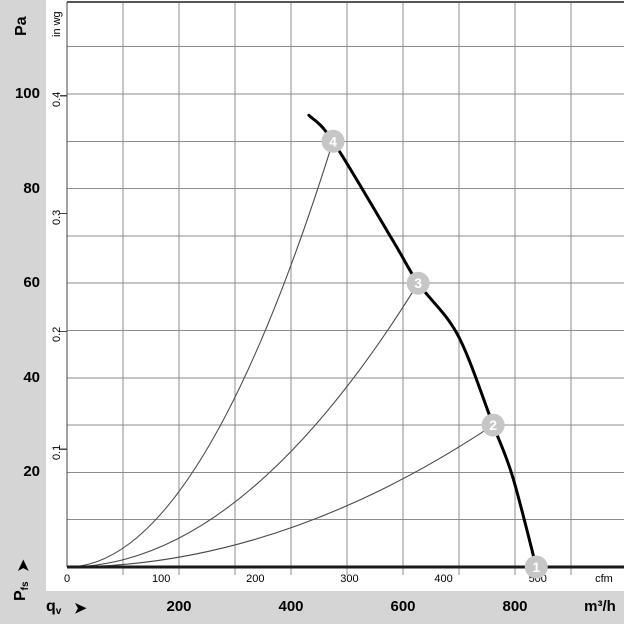  I want to click on flow-symbol-sub: v, so click(58, 611).